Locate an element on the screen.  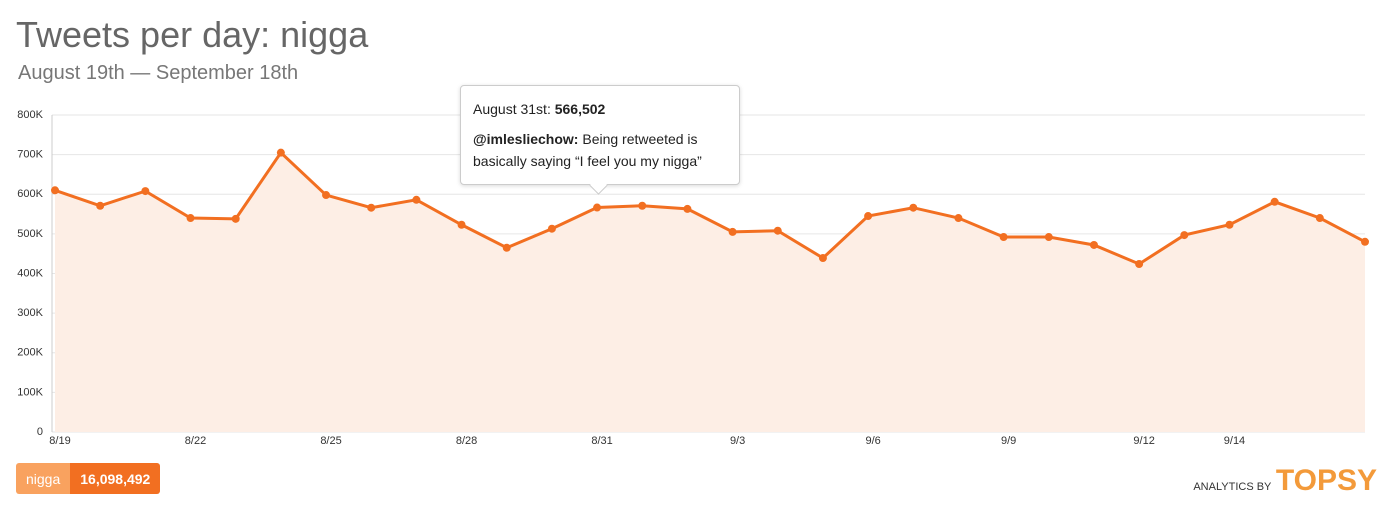
x-tick-label: 9/14 is located at coordinates (1234, 441).